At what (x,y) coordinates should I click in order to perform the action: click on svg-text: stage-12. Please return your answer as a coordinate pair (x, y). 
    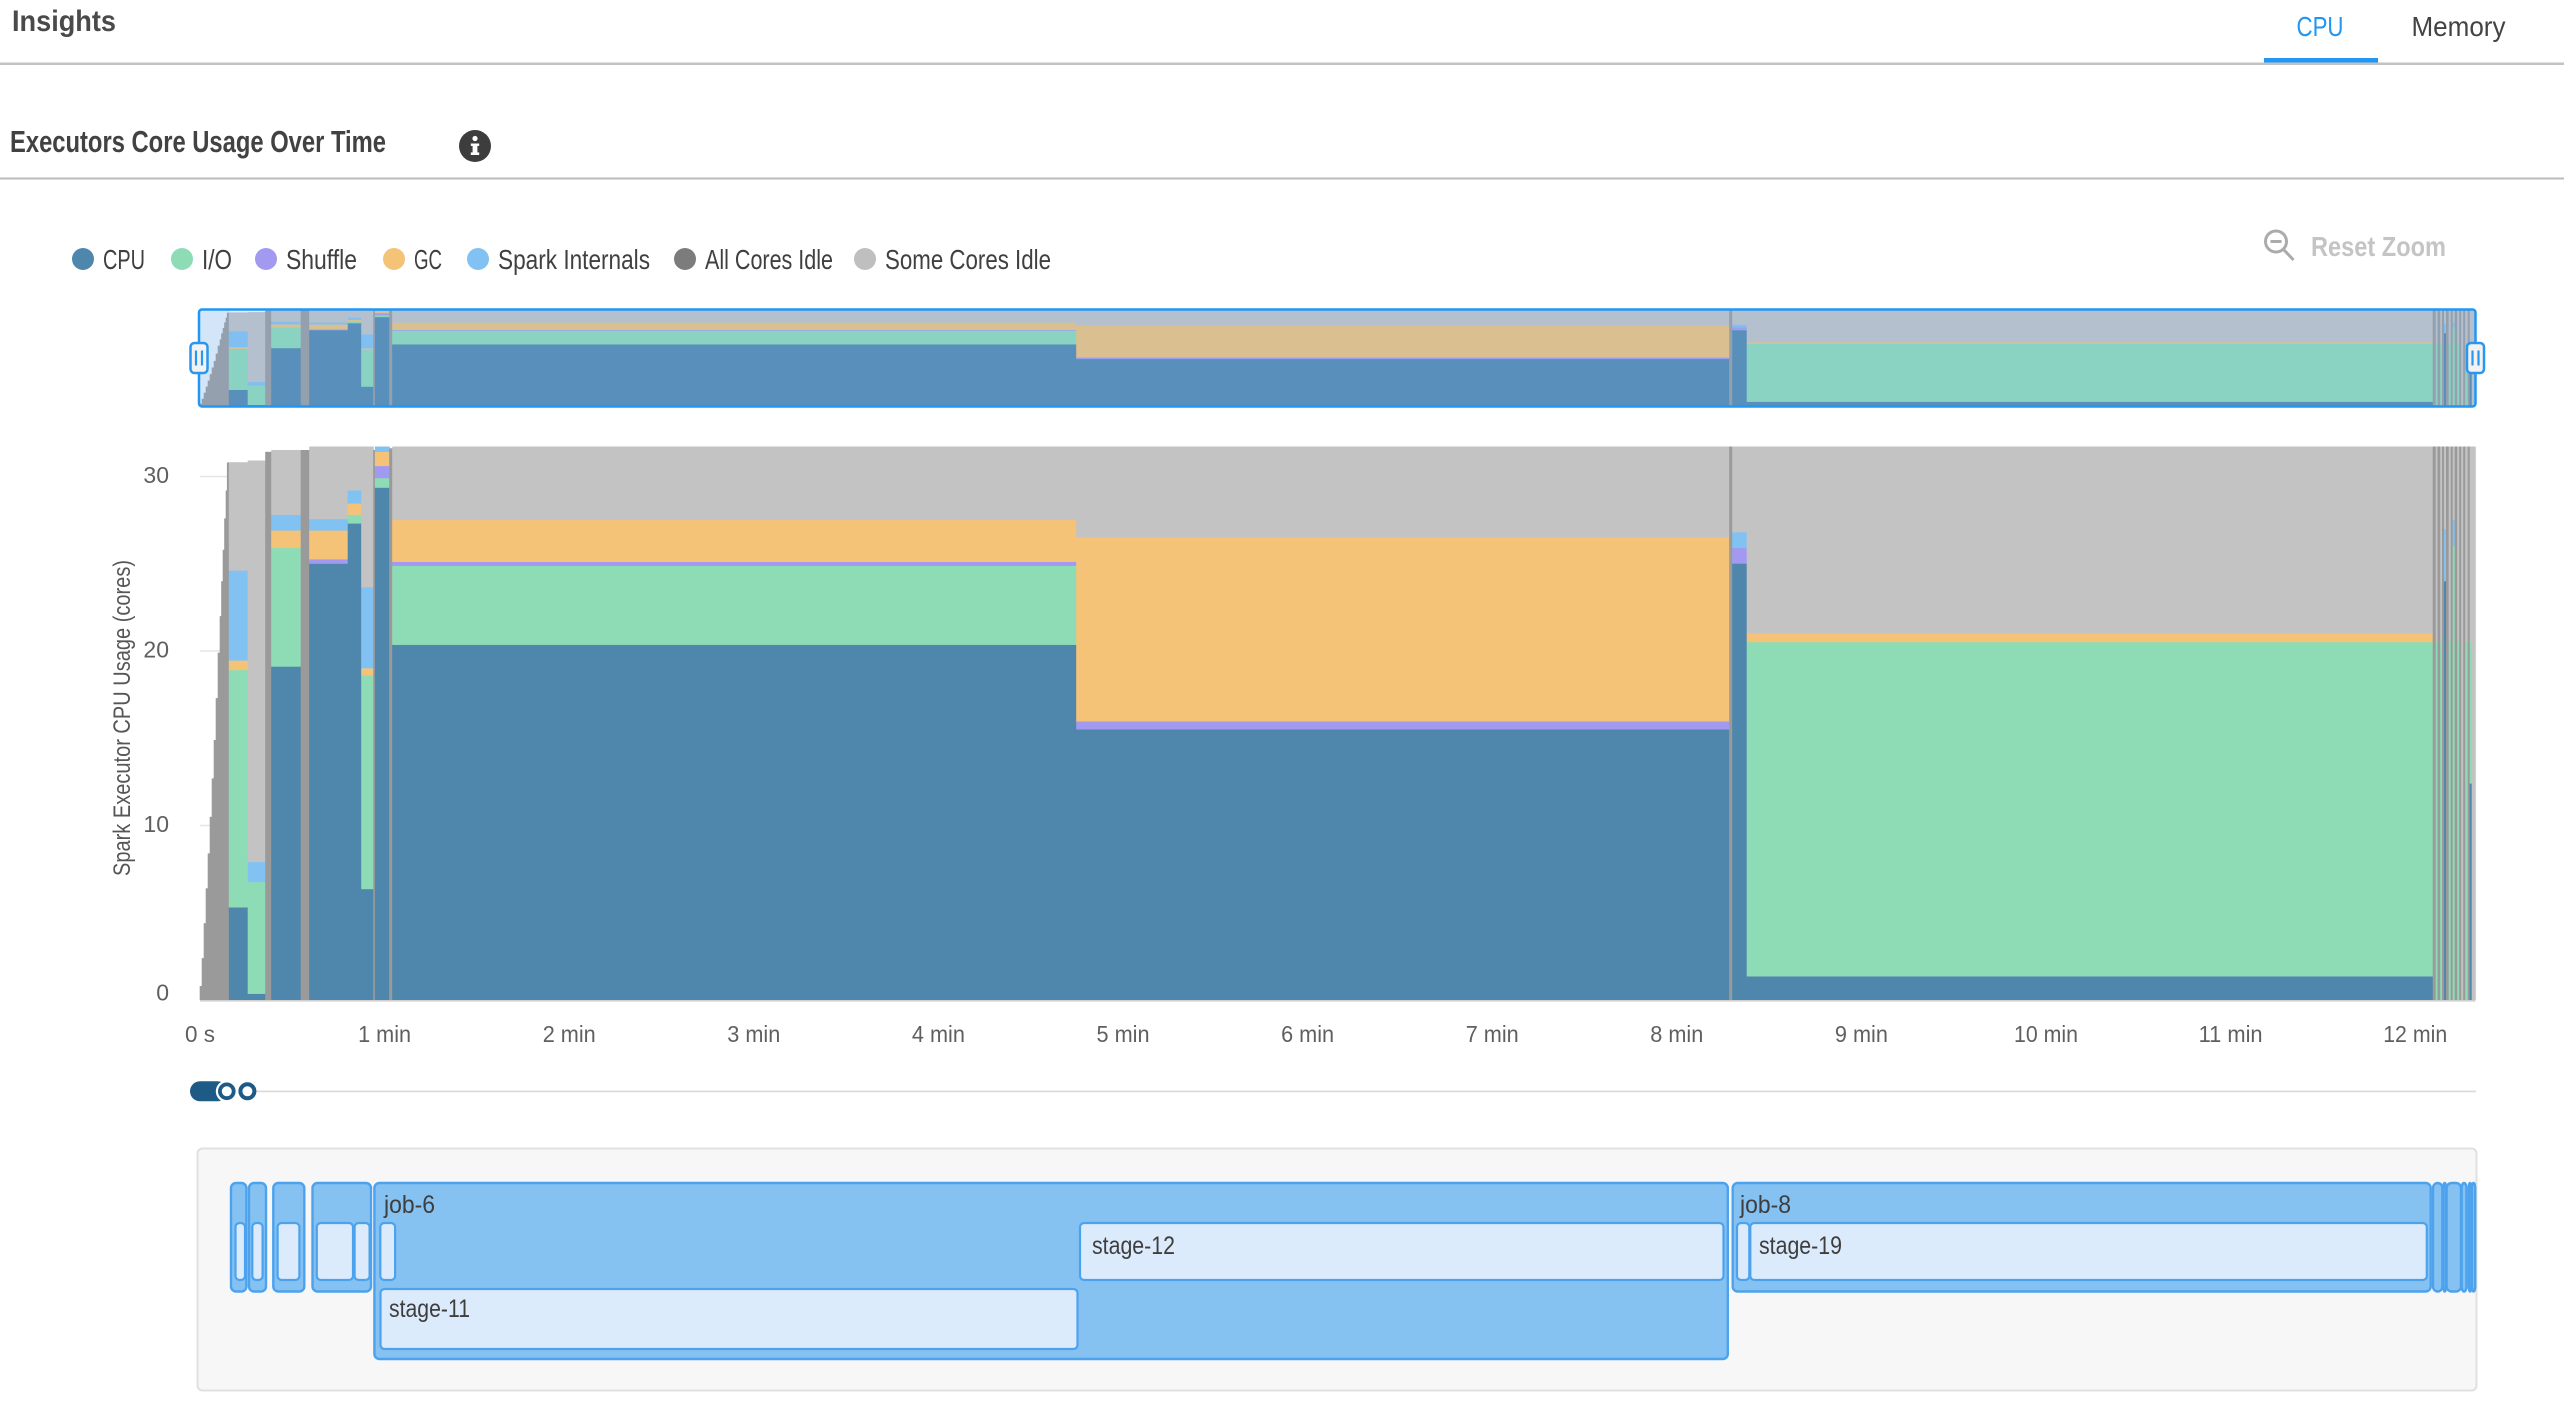
    Looking at the image, I should click on (1133, 1246).